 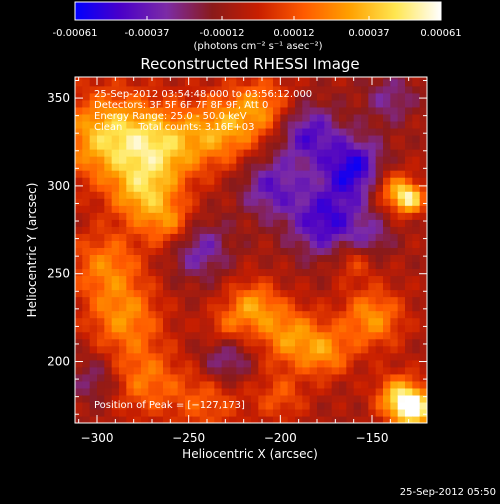 I want to click on chart-title: Reconstructed RHESSI Image, so click(x=249, y=64).